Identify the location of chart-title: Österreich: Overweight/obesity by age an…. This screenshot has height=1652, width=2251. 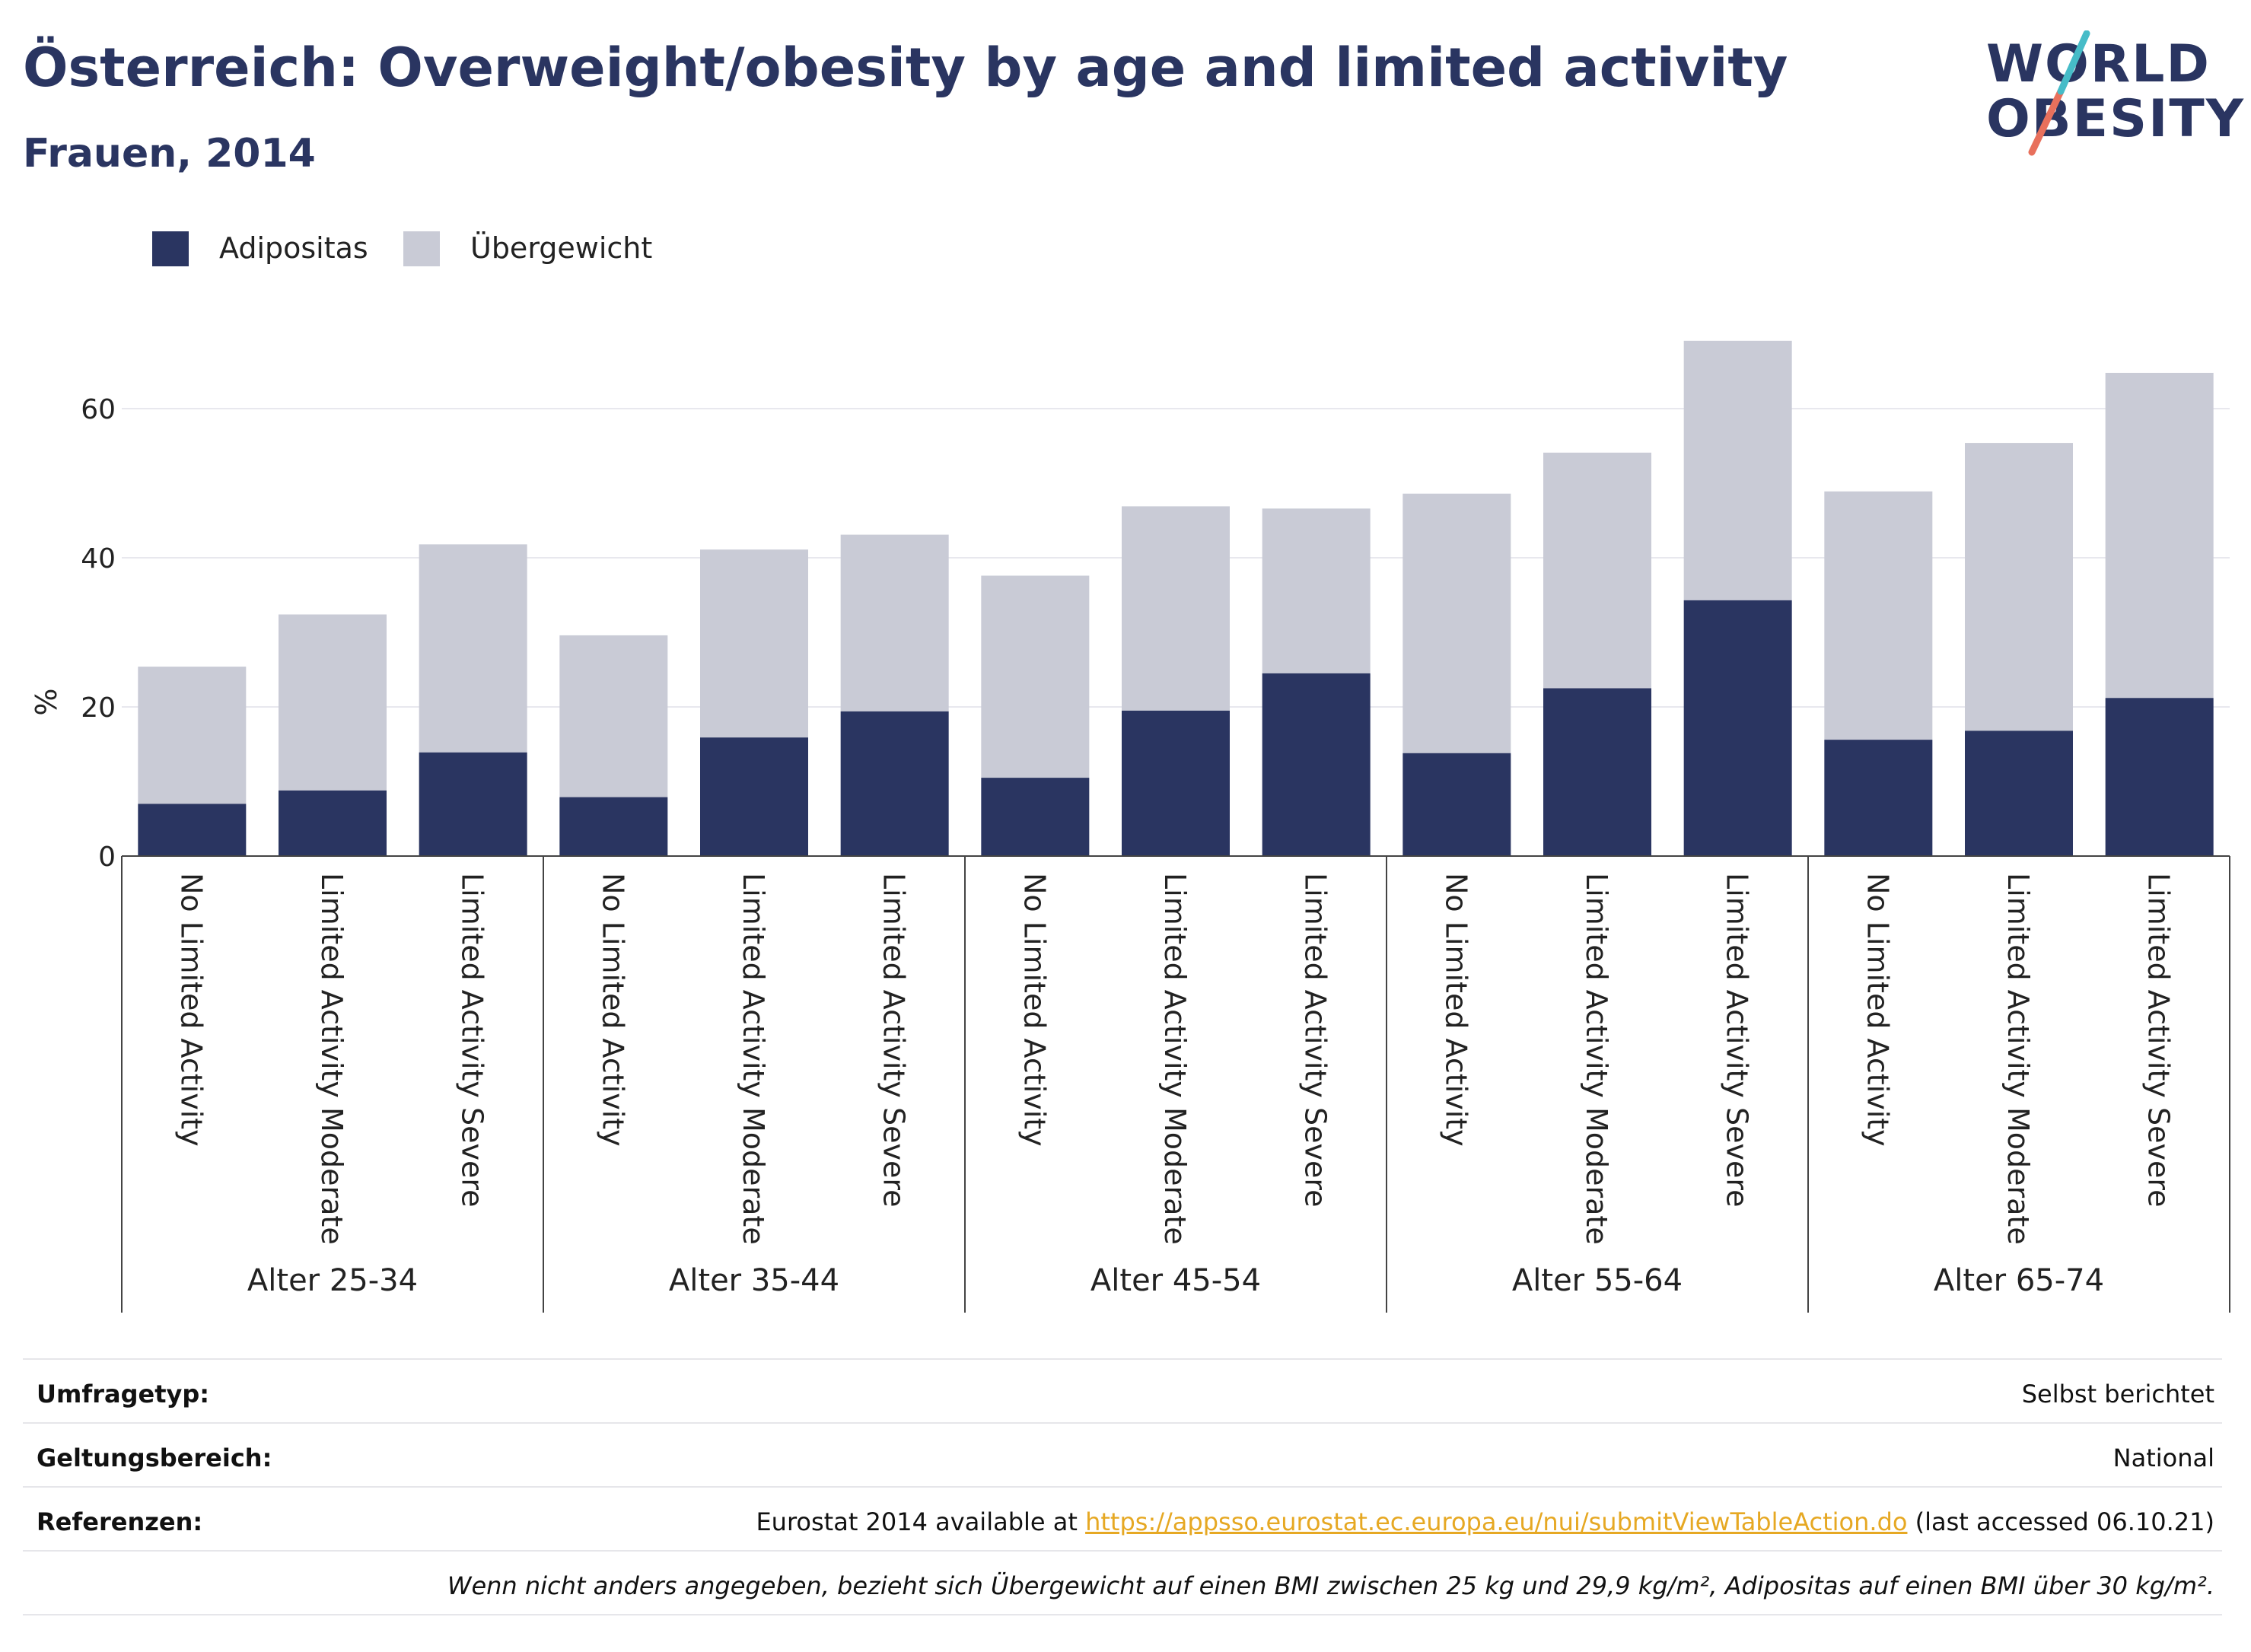
(905, 68).